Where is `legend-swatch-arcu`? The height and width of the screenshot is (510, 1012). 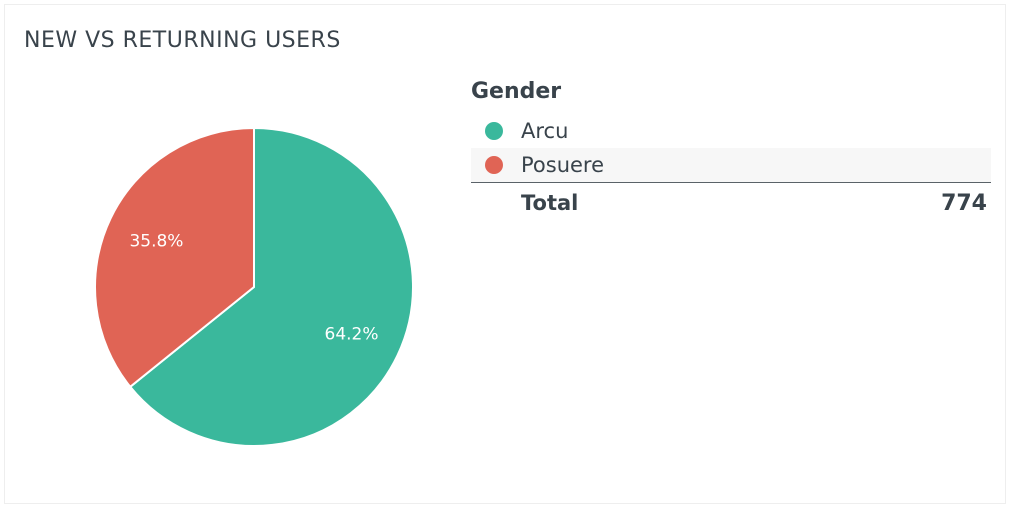 legend-swatch-arcu is located at coordinates (494, 131).